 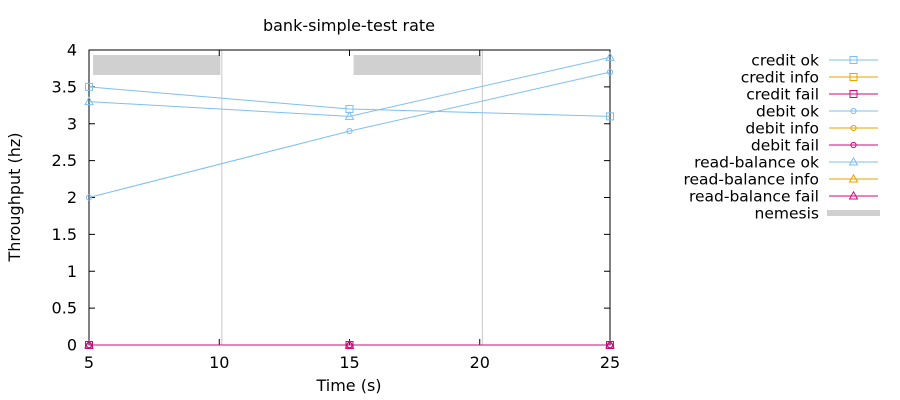 What do you see at coordinates (787, 214) in the screenshot?
I see `legend-label: nemesis` at bounding box center [787, 214].